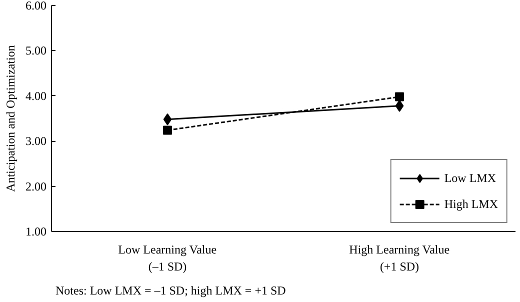 Image resolution: width=520 pixels, height=302 pixels. Describe the element at coordinates (399, 258) in the screenshot. I see `x-tick-label: High Learning Value (+1 SD)` at that location.